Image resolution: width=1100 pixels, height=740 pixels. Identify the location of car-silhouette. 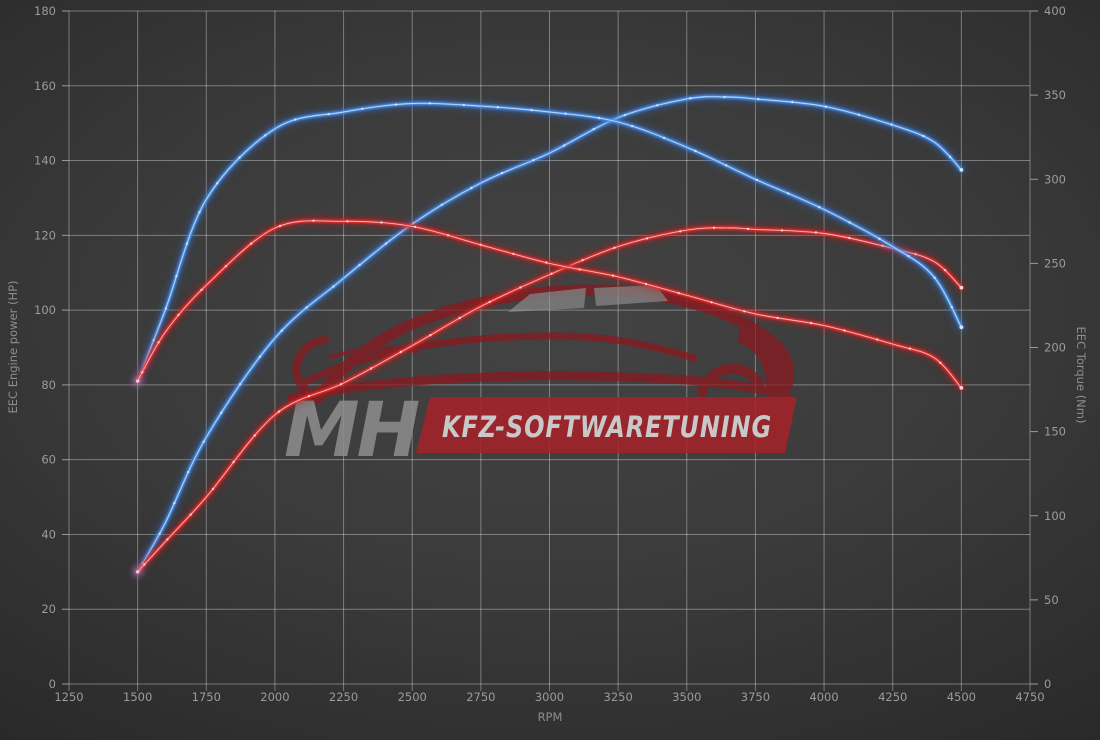
(541, 344).